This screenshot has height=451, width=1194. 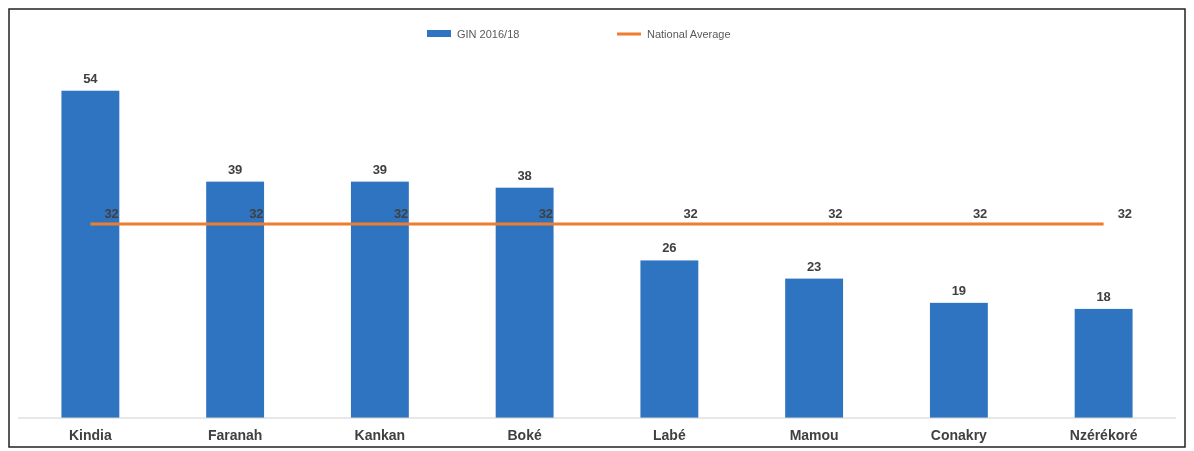 I want to click on x-tick-label: Kankan, so click(x=380, y=435).